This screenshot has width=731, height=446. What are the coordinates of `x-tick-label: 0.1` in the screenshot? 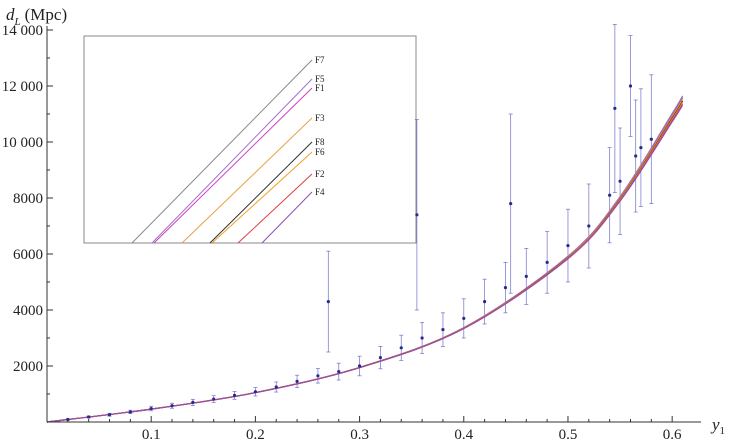 It's located at (151, 435).